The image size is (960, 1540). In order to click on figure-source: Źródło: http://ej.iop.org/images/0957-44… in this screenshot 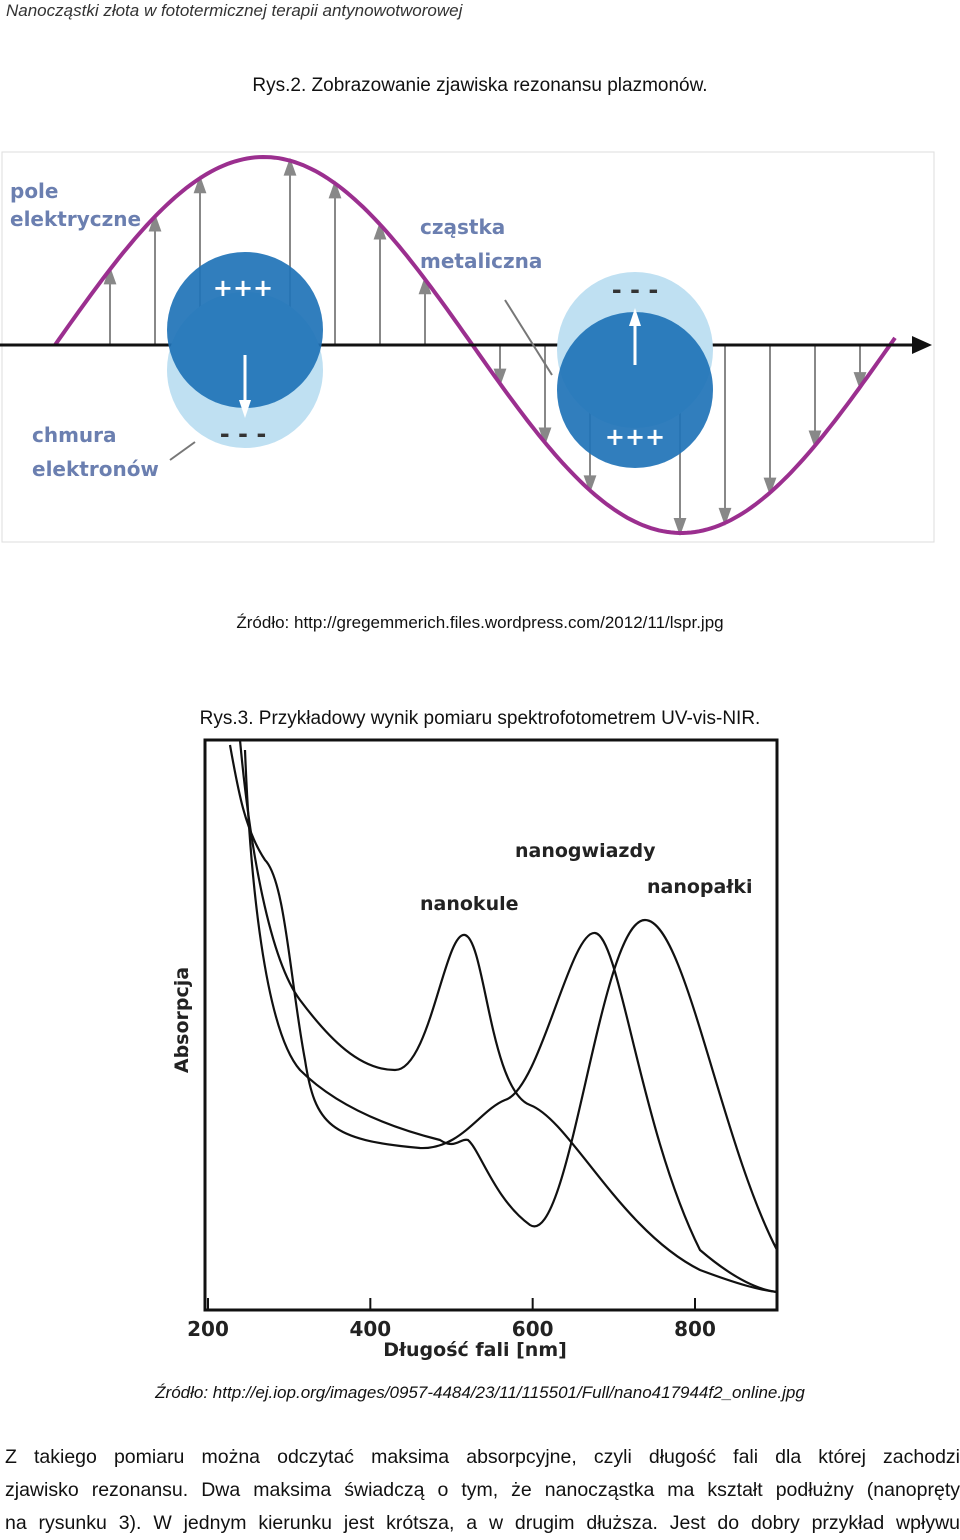, I will do `click(480, 1392)`.